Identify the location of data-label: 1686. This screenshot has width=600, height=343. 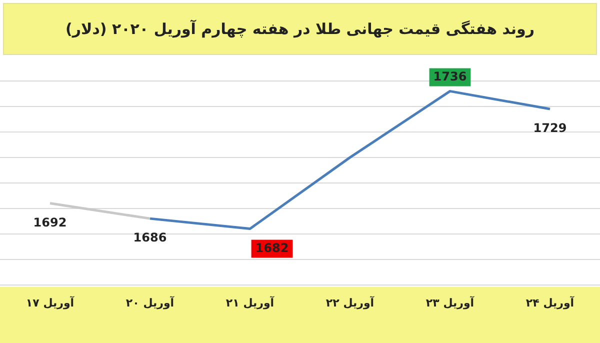
(150, 237).